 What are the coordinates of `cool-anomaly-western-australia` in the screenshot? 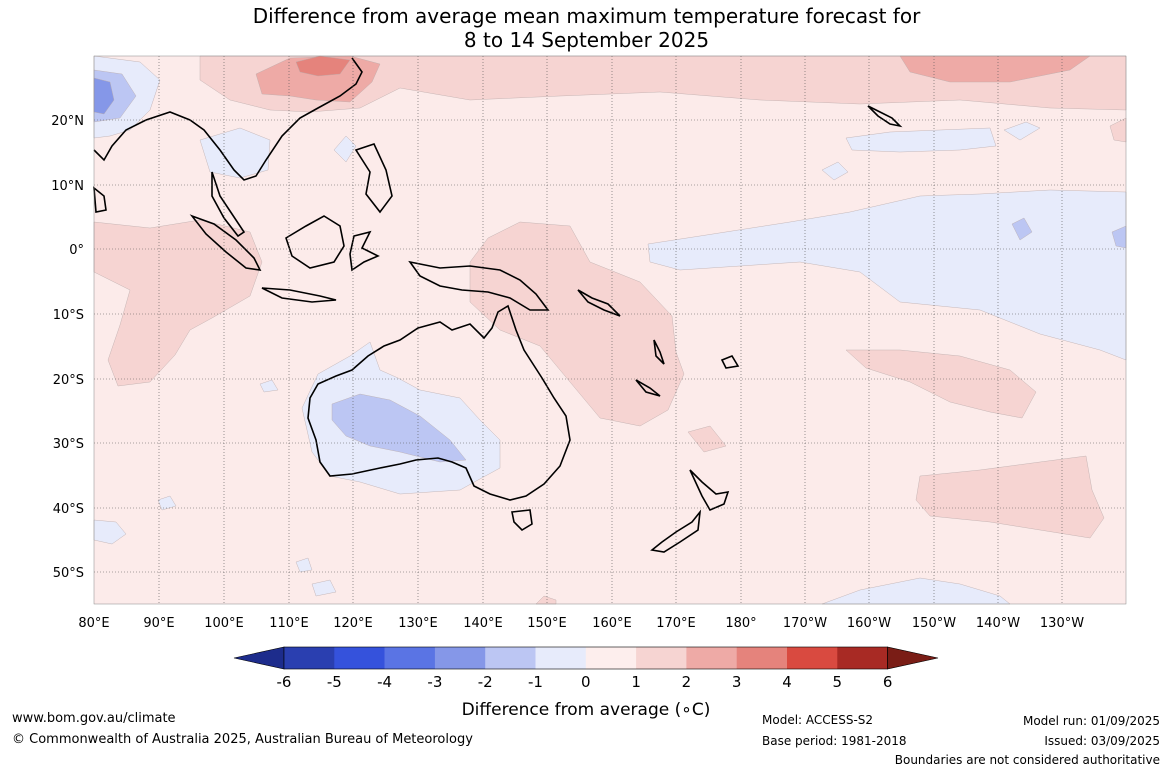 It's located at (399, 428).